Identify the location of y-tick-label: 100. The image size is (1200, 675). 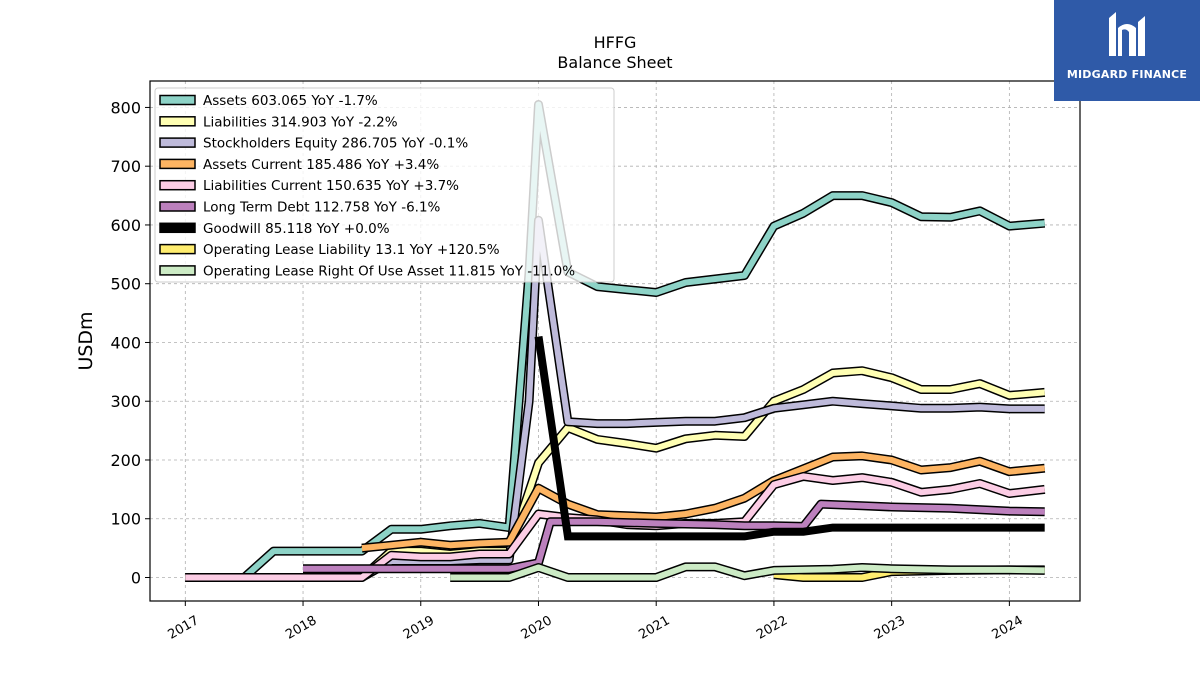
(125, 519).